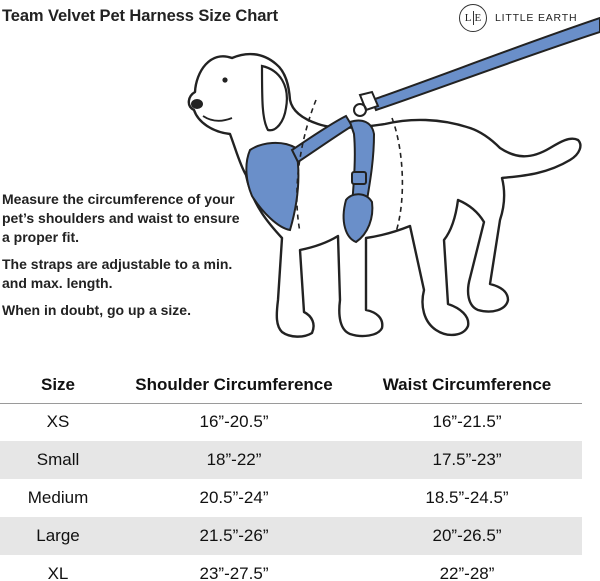 This screenshot has width=600, height=581. Describe the element at coordinates (306, 166) in the screenshot. I see `shoulder-measure-line` at that location.